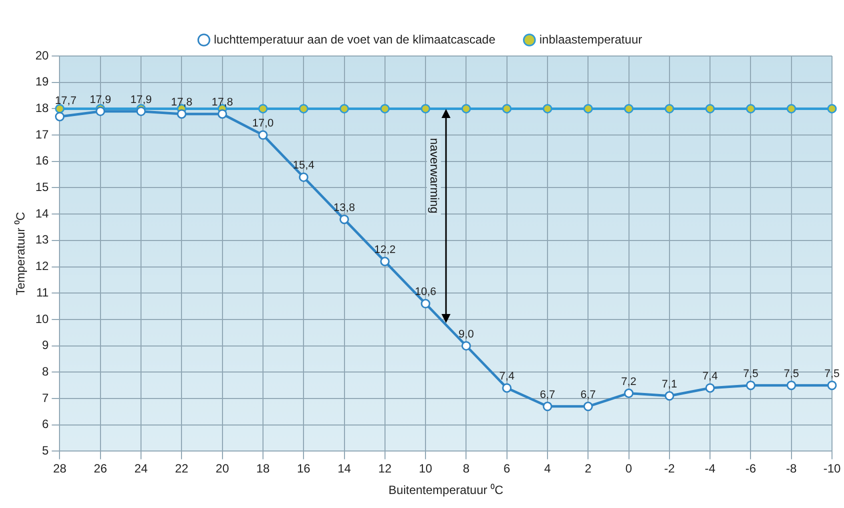 The width and height of the screenshot is (844, 508). Describe the element at coordinates (446, 490) in the screenshot. I see `x-axis-title: Buitentemperatuur ⁰C` at that location.